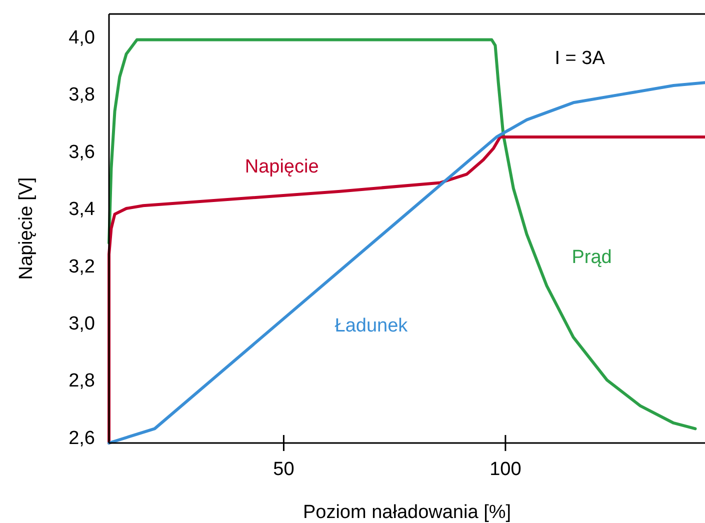  I want to click on y-tick-label: 3,2, so click(81, 267).